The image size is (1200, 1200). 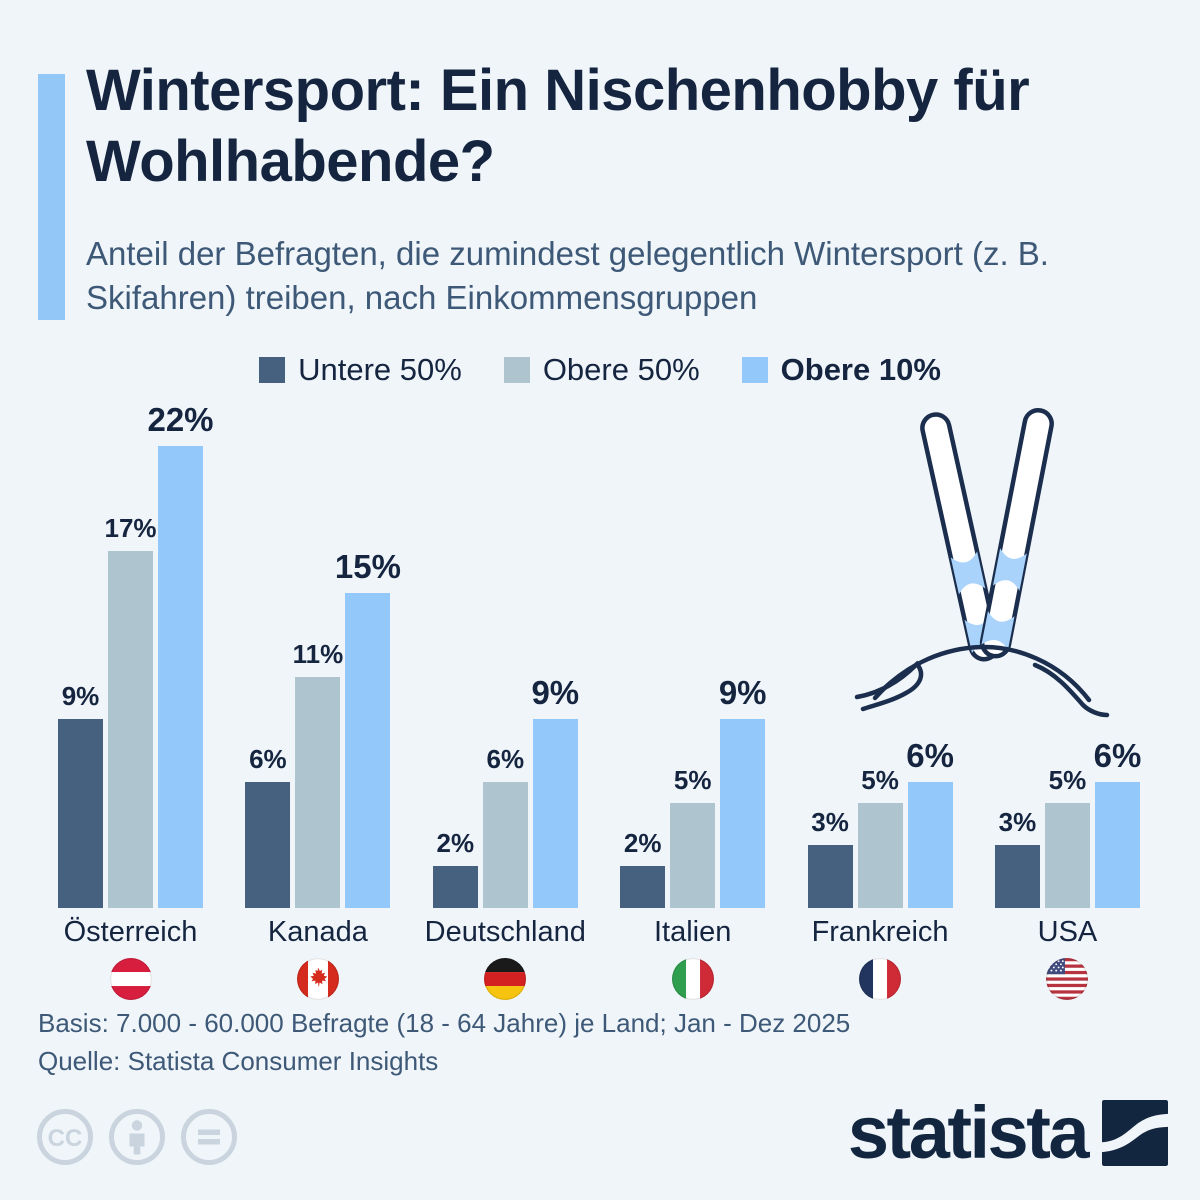 I want to click on flag-canada-icon, so click(x=317, y=979).